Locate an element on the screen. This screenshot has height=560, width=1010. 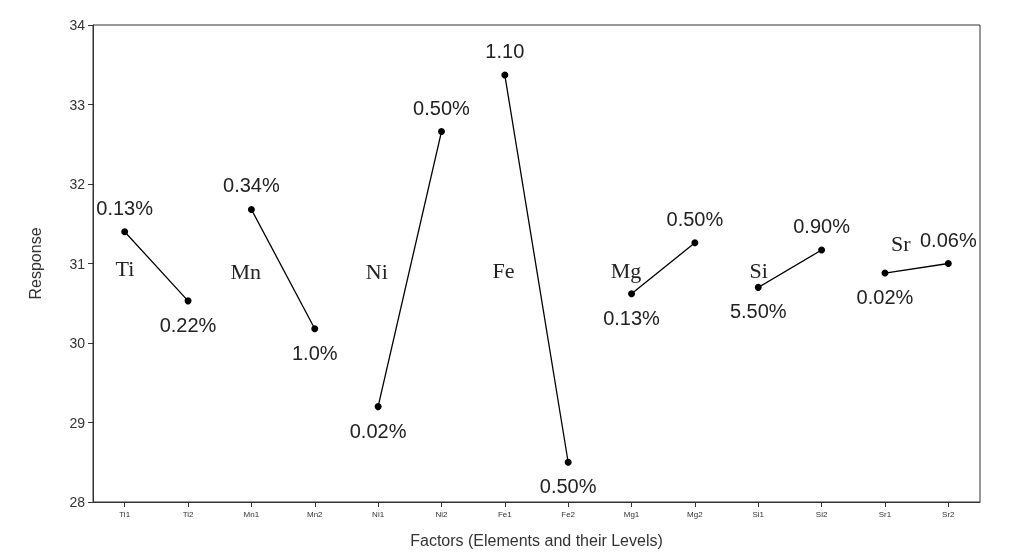
y-tick-label: 32 is located at coordinates (77, 184).